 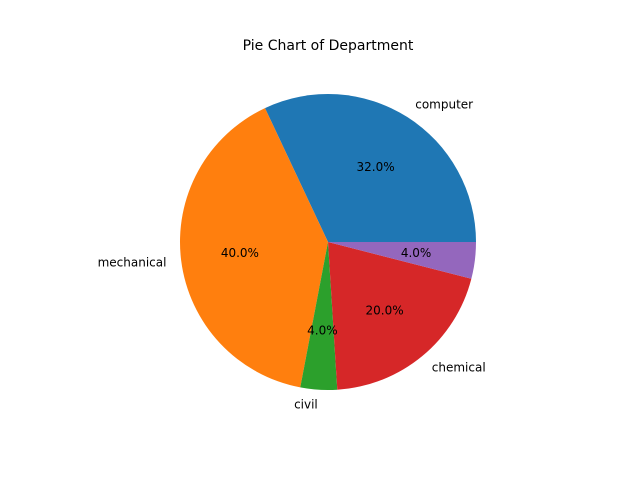 I want to click on pct-label-civil: 4.0%, so click(x=322, y=331).